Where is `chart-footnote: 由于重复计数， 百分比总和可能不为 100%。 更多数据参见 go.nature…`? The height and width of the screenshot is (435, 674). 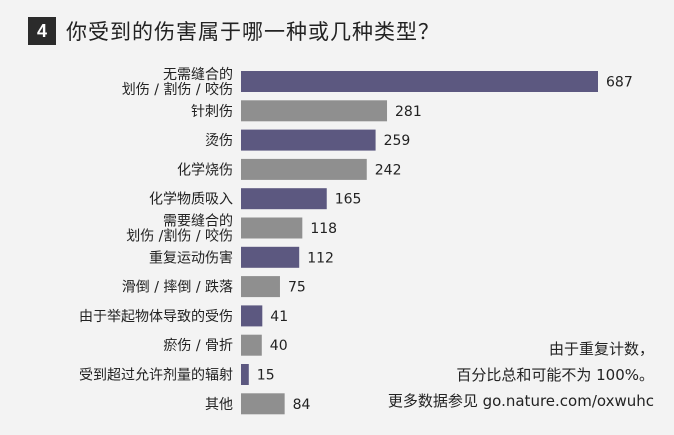
chart-footnote: 由于重复计数， 百分比总和可能不为 100%。 更多数据参见 go.nature… is located at coordinates (494, 375).